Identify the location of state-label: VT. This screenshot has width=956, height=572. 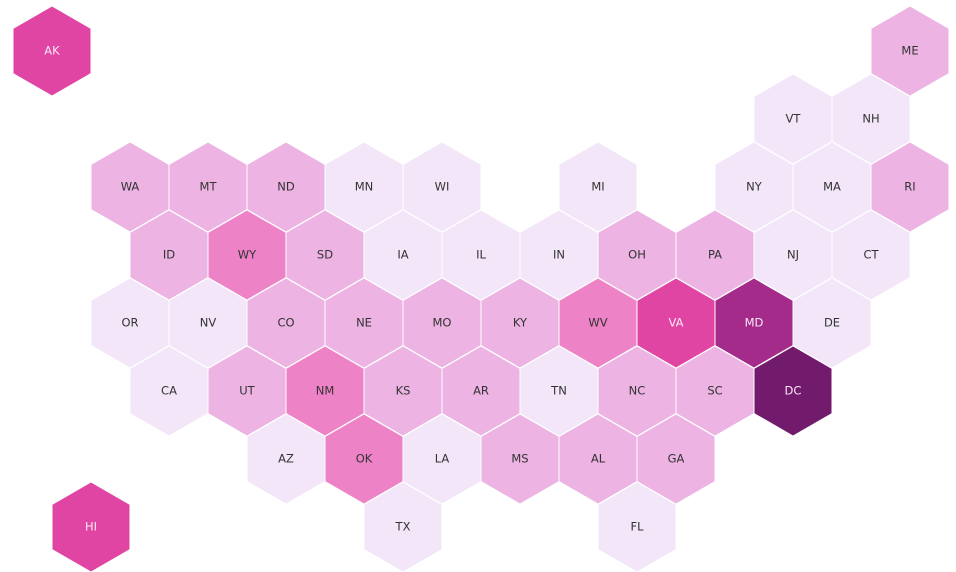
(794, 119).